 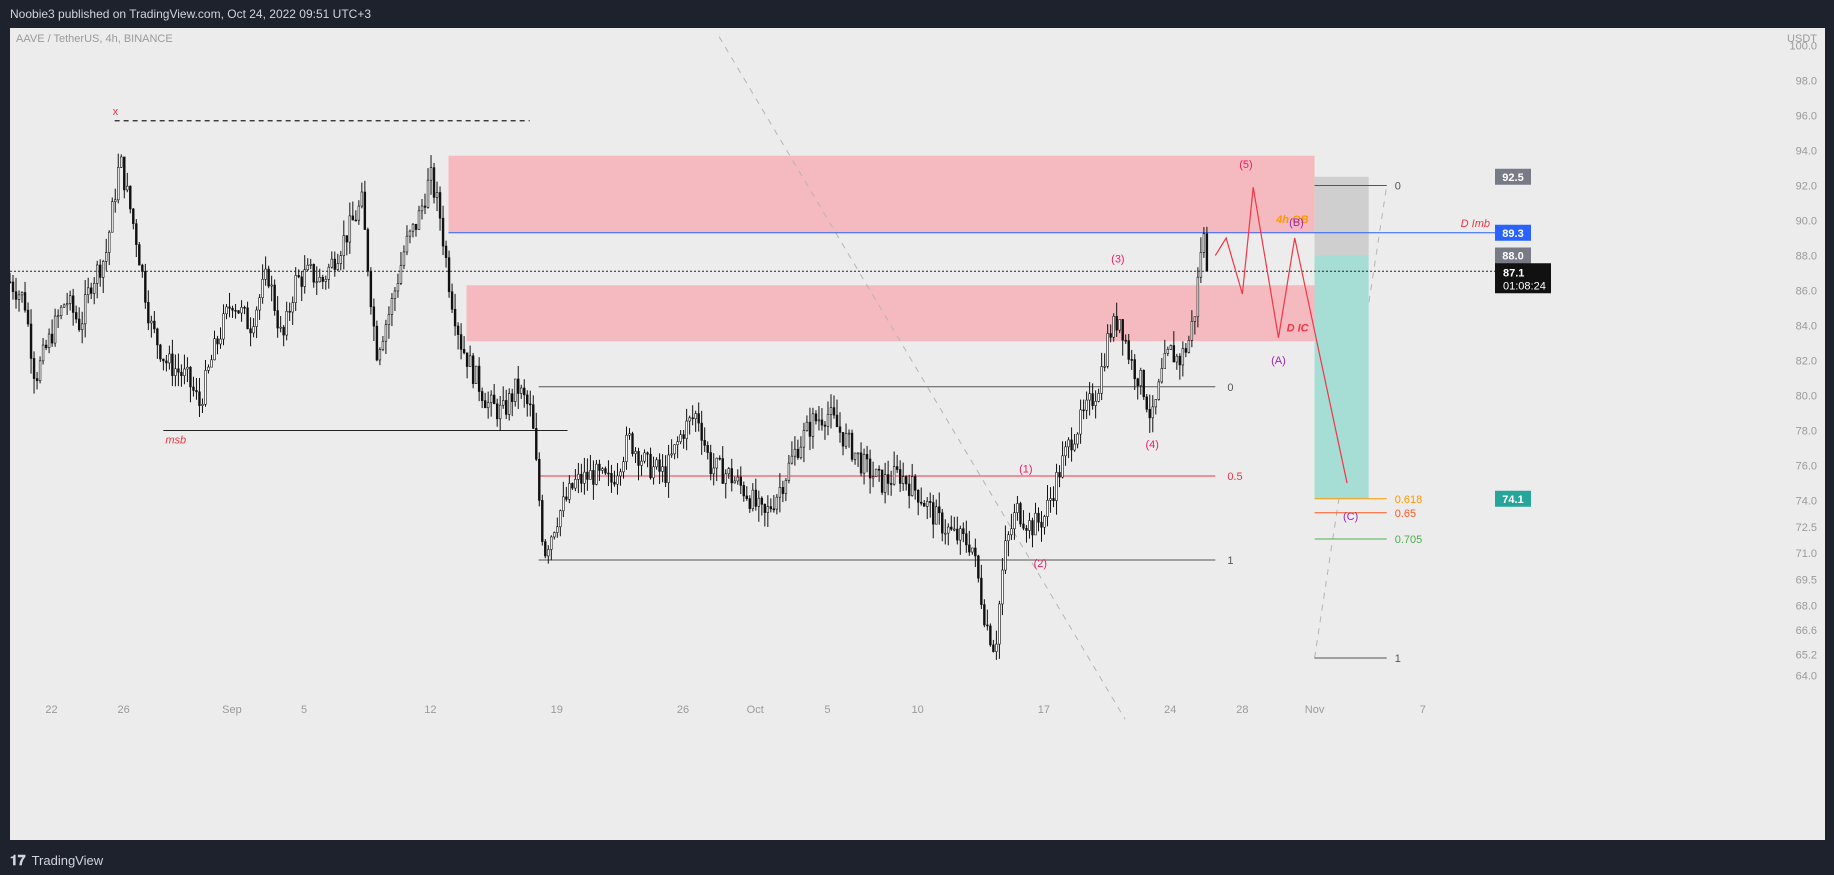 I want to click on y-tick-label: 64.0, so click(x=1806, y=677).